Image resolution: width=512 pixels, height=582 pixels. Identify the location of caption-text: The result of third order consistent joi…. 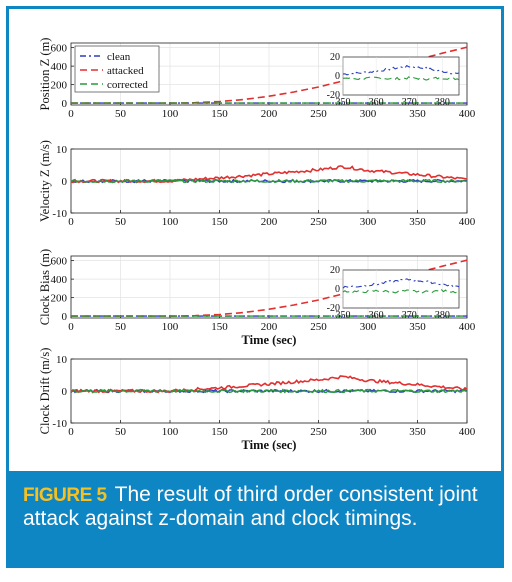
(250, 506).